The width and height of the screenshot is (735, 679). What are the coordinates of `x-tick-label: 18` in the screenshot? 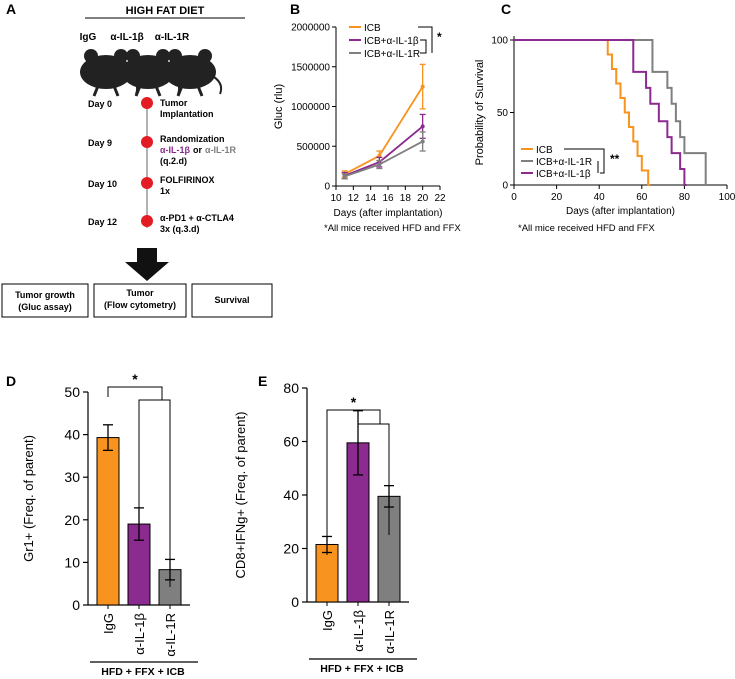 It's located at (406, 198).